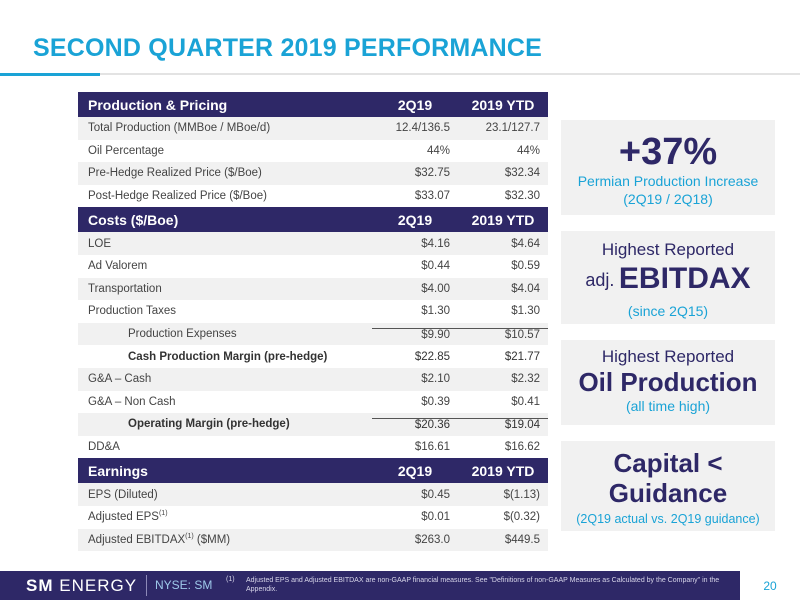  What do you see at coordinates (400, 74) in the screenshot?
I see `title-divider` at bounding box center [400, 74].